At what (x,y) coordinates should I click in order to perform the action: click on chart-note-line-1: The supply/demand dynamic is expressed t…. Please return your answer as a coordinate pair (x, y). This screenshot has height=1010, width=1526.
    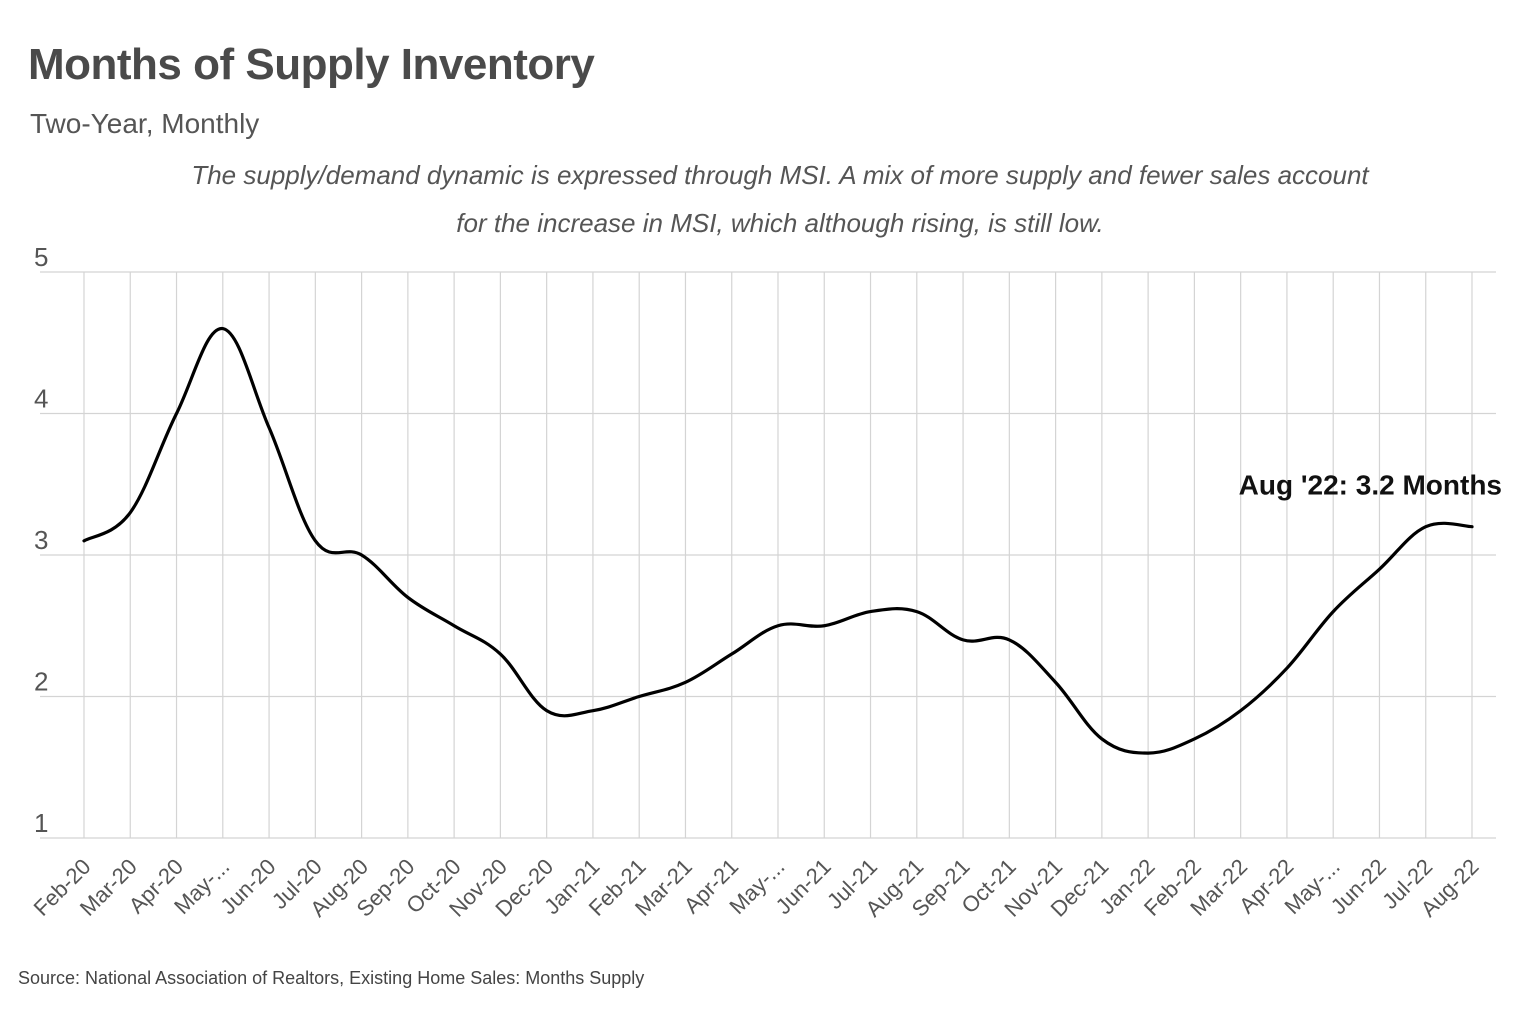
    Looking at the image, I should click on (780, 175).